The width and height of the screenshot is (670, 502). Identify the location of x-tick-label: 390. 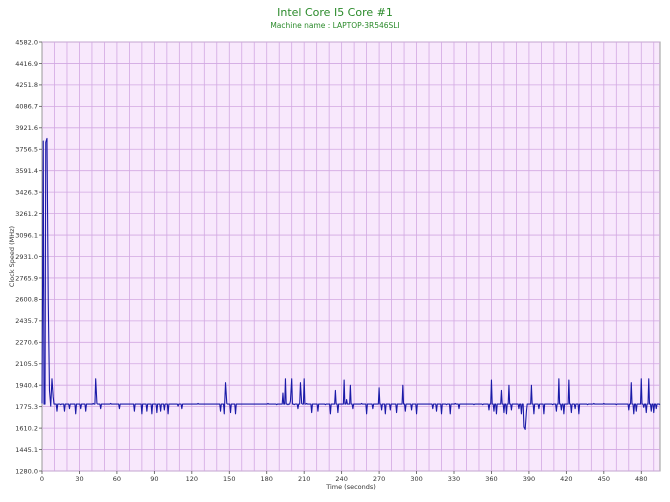
(529, 479).